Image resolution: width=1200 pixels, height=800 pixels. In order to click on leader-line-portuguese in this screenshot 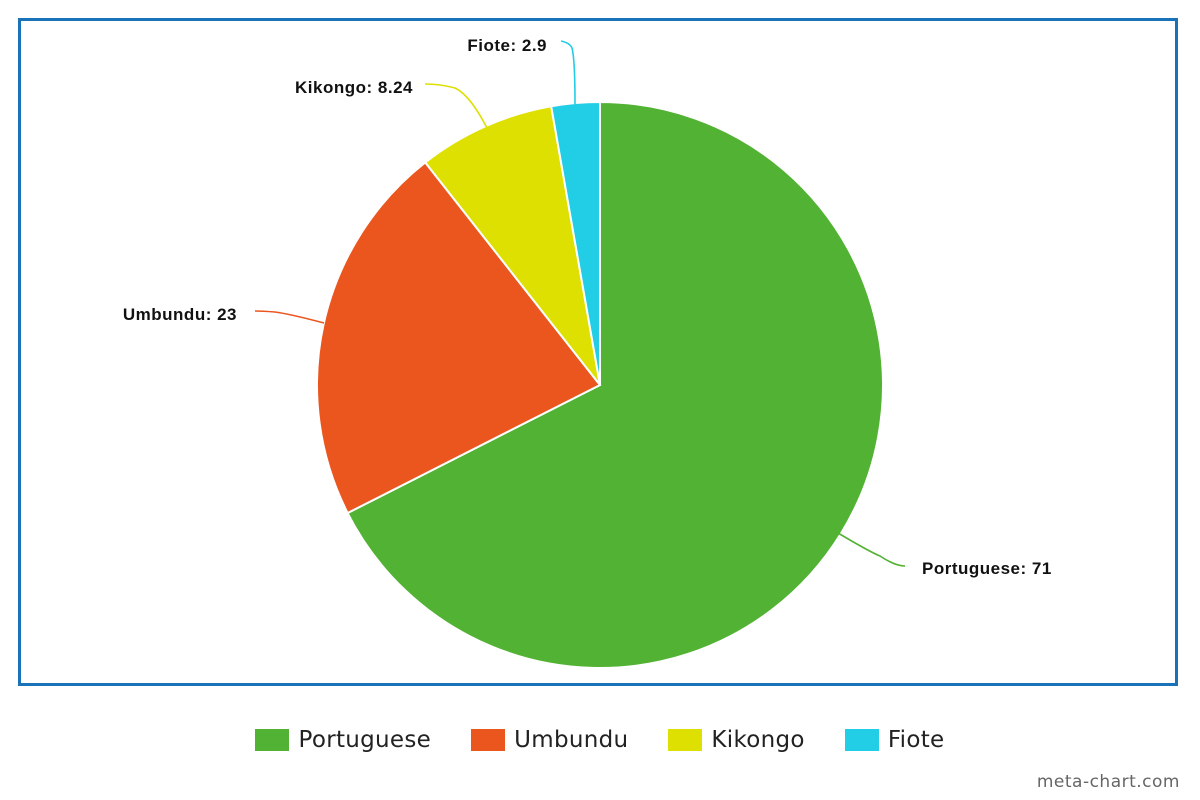, I will do `click(871, 549)`.